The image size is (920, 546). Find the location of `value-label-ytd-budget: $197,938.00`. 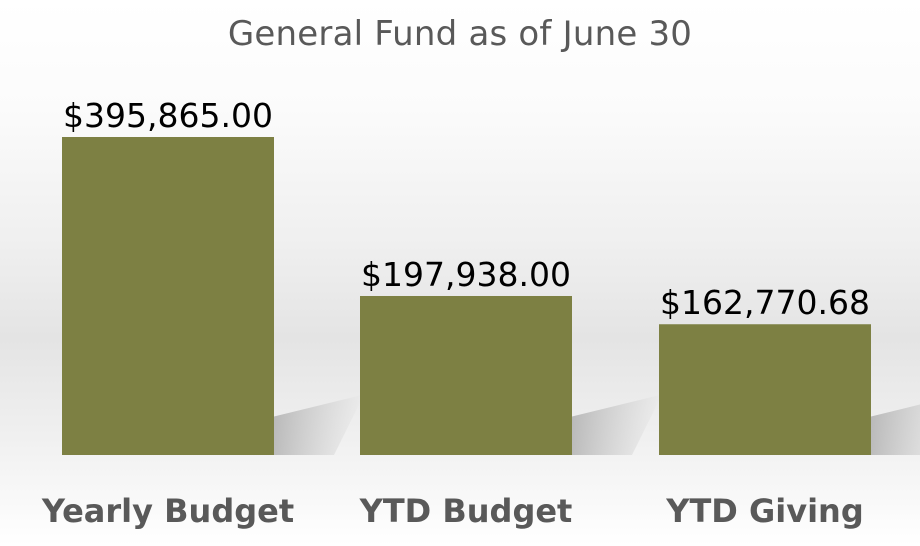

value-label-ytd-budget: $197,938.00 is located at coordinates (466, 274).